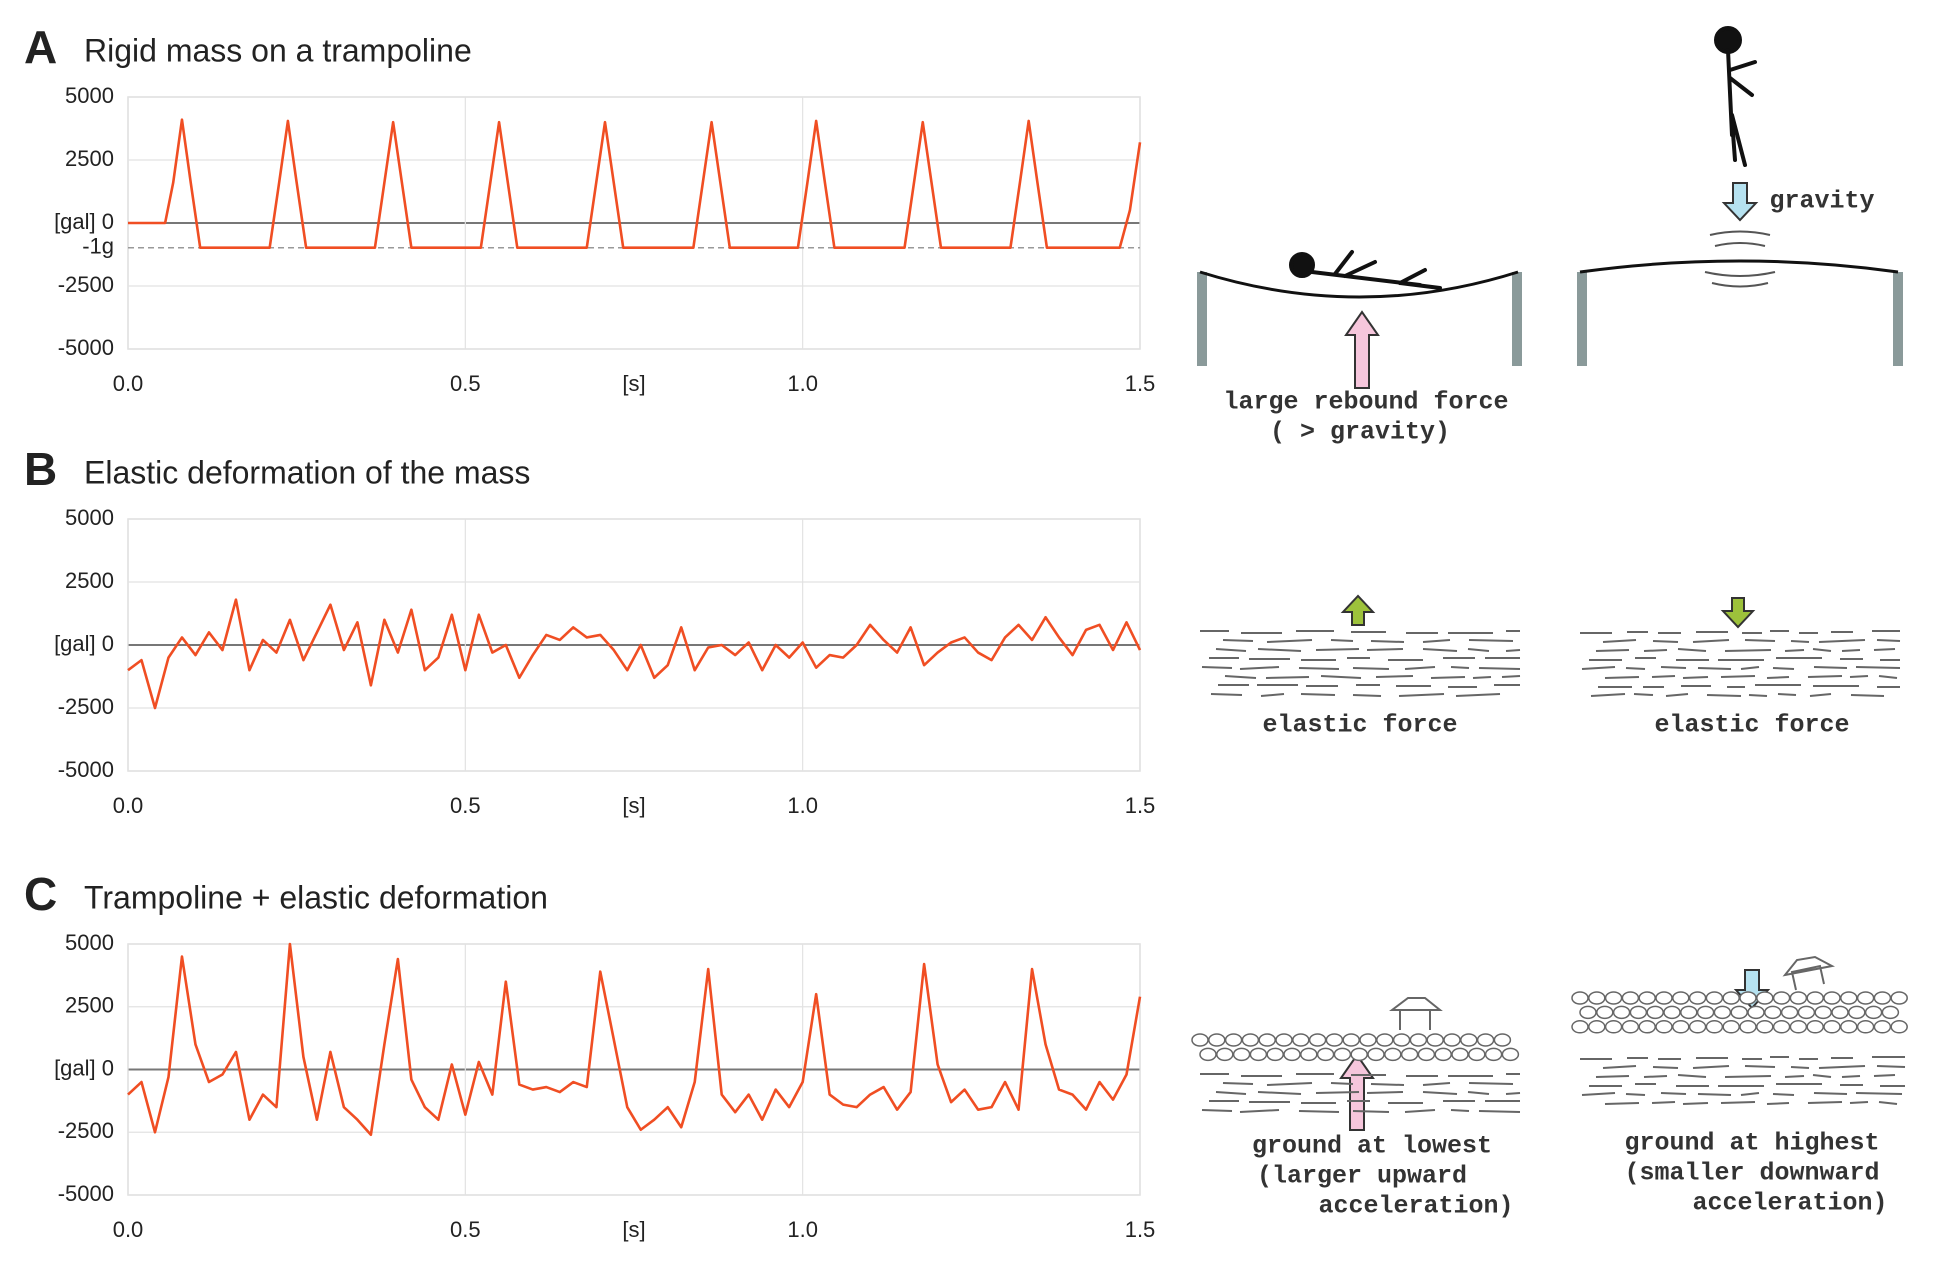 This screenshot has height=1279, width=1938. I want to click on y-tick-label: -5000, so click(86, 1193).